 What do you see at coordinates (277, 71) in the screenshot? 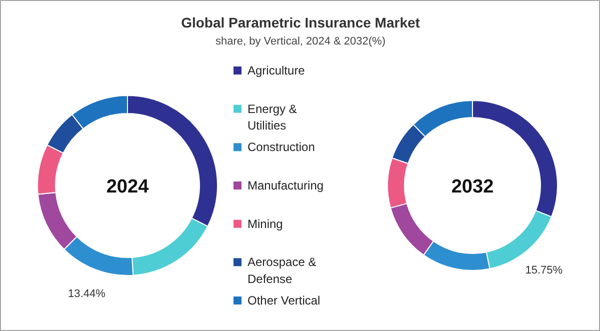
I see `legend-label: Agriculture` at bounding box center [277, 71].